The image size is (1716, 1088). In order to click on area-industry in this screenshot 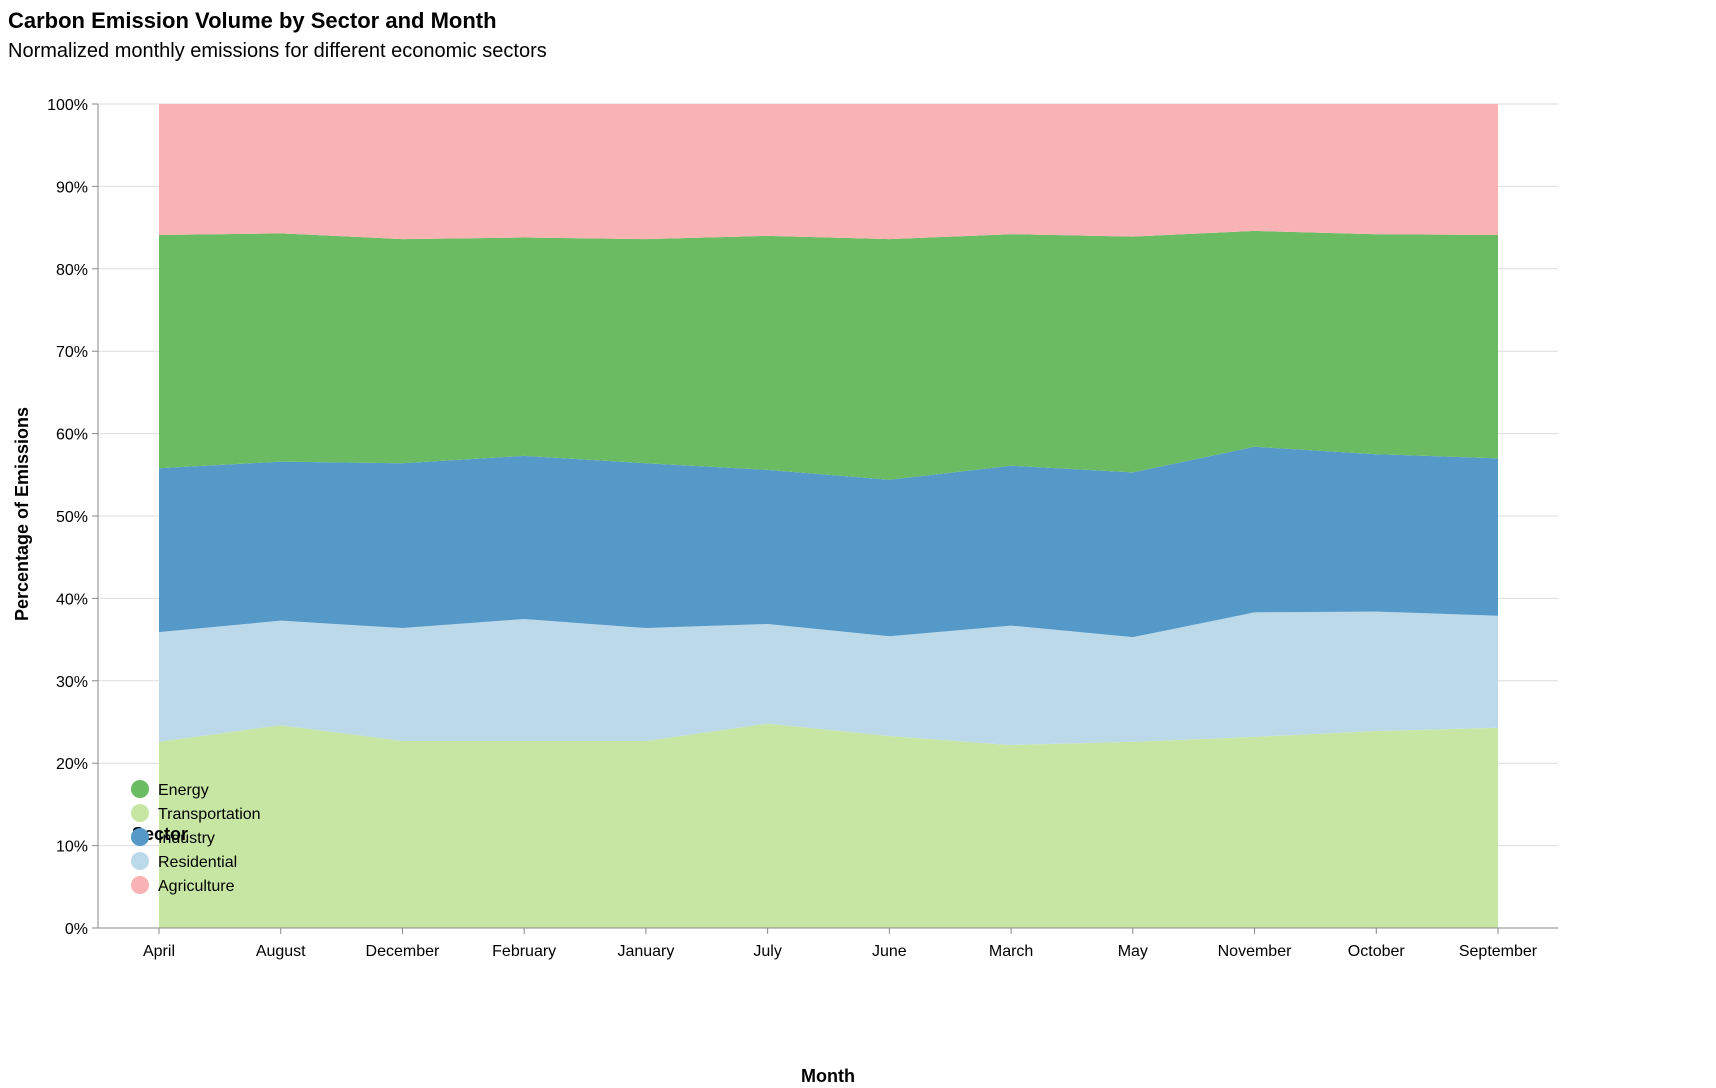, I will do `click(828, 542)`.